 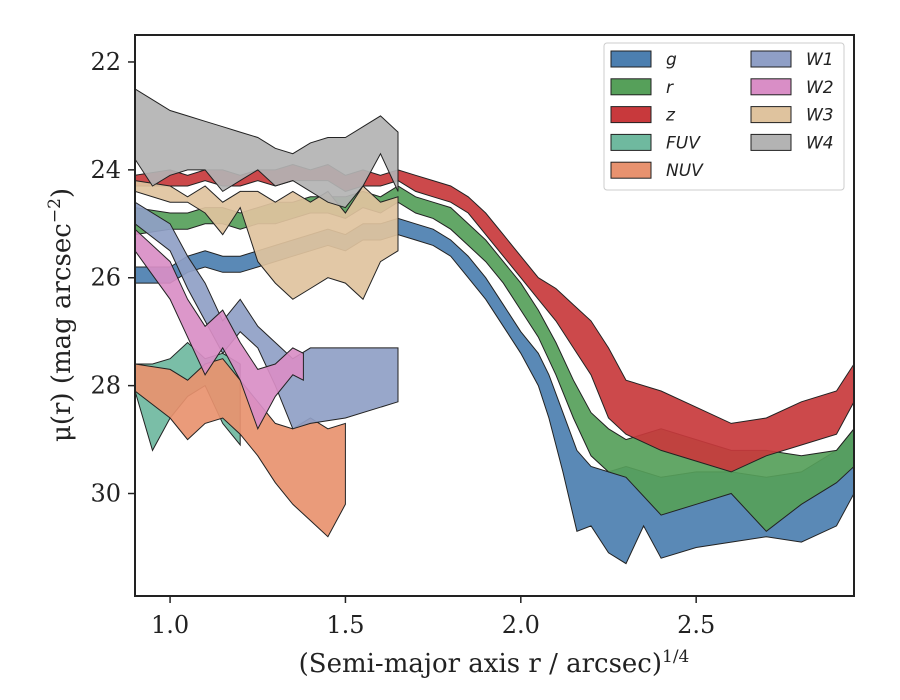 What do you see at coordinates (771, 115) in the screenshot?
I see `legend-swatch-W3` at bounding box center [771, 115].